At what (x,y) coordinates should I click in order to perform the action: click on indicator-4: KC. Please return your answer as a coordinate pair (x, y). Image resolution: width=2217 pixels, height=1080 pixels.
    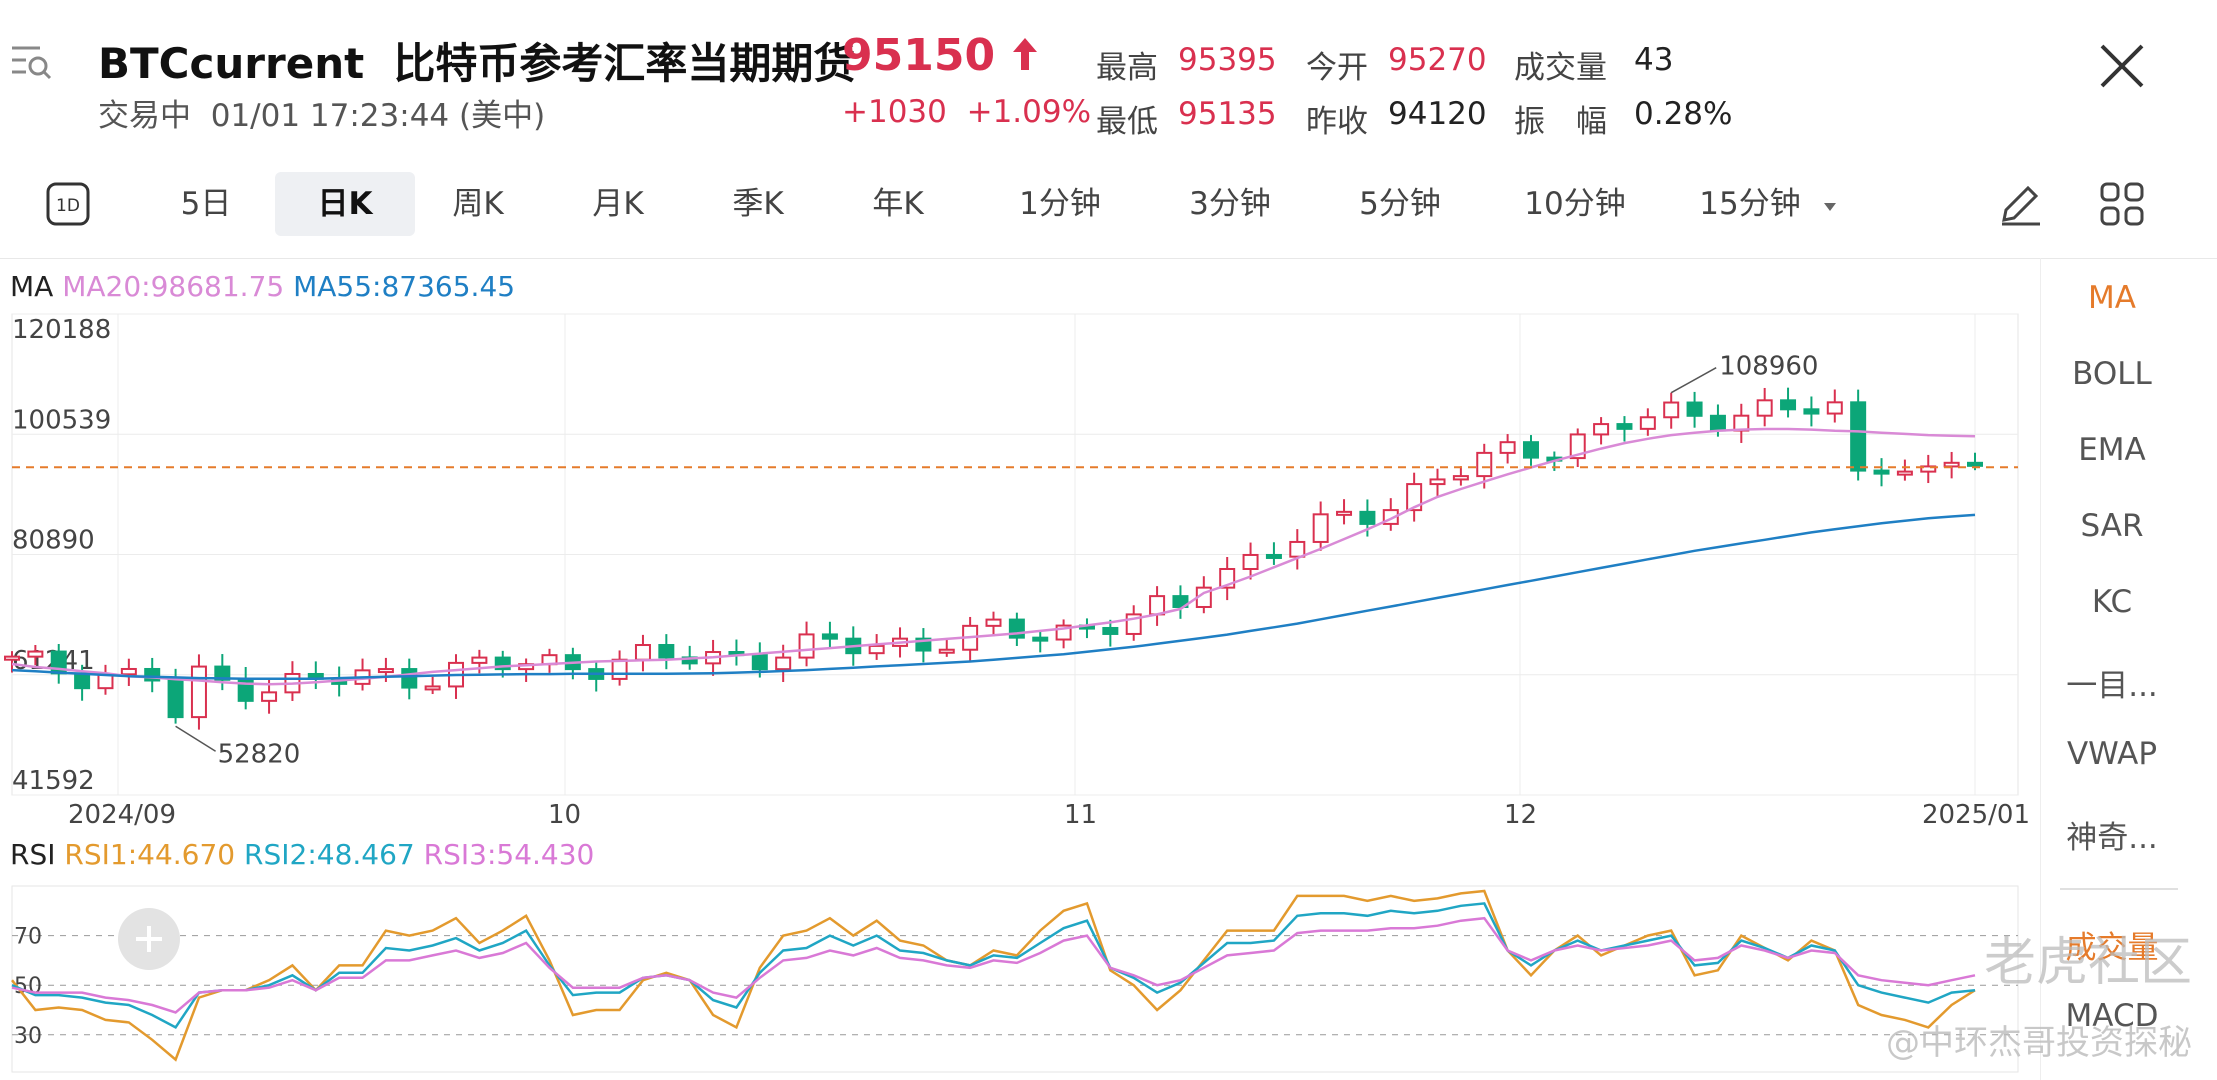
    Looking at the image, I should click on (2112, 602).